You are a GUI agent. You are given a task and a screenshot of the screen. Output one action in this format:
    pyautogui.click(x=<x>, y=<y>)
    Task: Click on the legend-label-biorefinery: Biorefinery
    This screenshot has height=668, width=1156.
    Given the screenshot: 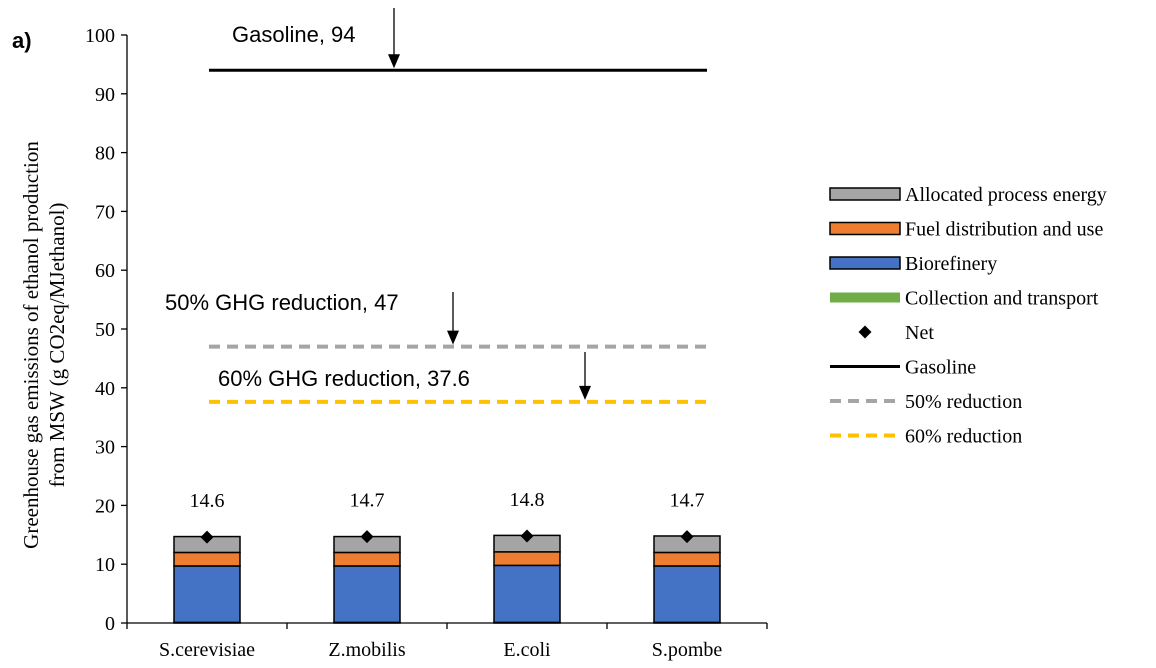 What is the action you would take?
    pyautogui.click(x=951, y=264)
    